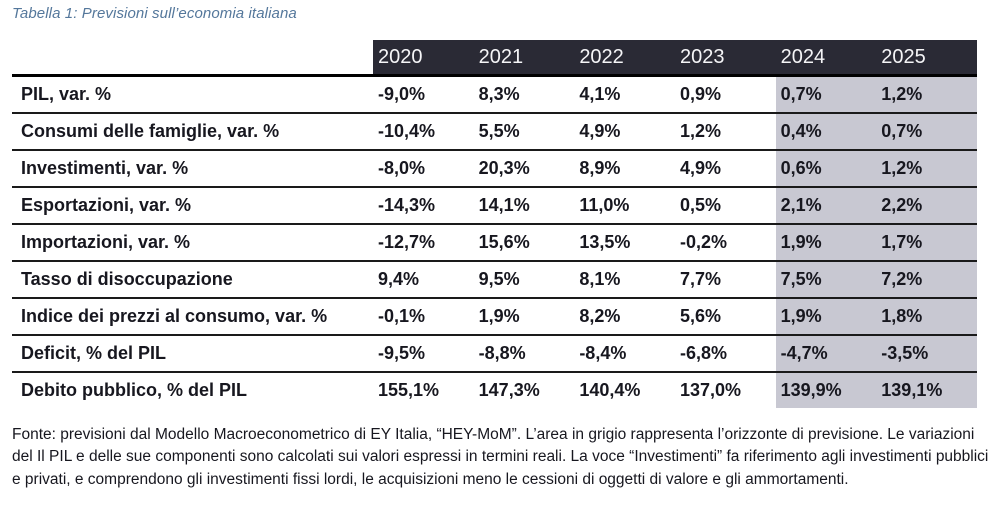 The image size is (1004, 519). Describe the element at coordinates (624, 94) in the screenshot. I see `value-cell: 4,1%` at that location.